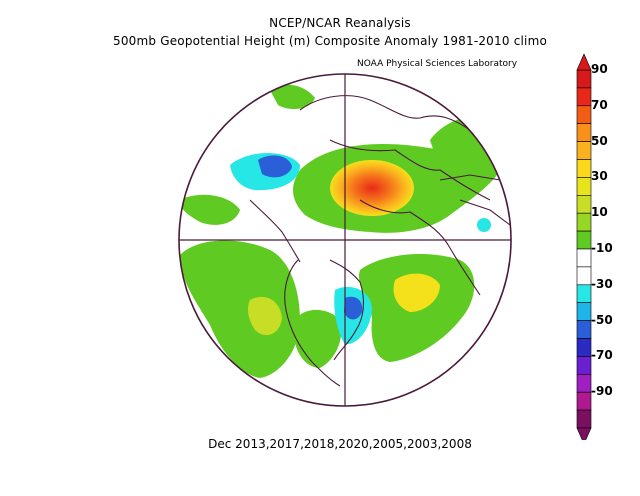 This screenshot has height=496, width=640. I want to click on colorbar-top-arrow, so click(584, 62).